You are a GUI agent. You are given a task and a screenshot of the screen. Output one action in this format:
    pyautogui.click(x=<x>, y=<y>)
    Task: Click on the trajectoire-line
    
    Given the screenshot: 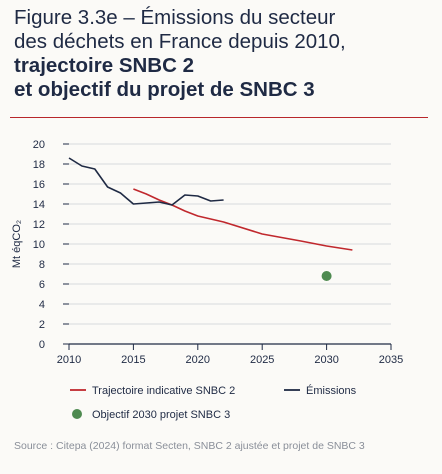 What is the action you would take?
    pyautogui.click(x=243, y=219)
    